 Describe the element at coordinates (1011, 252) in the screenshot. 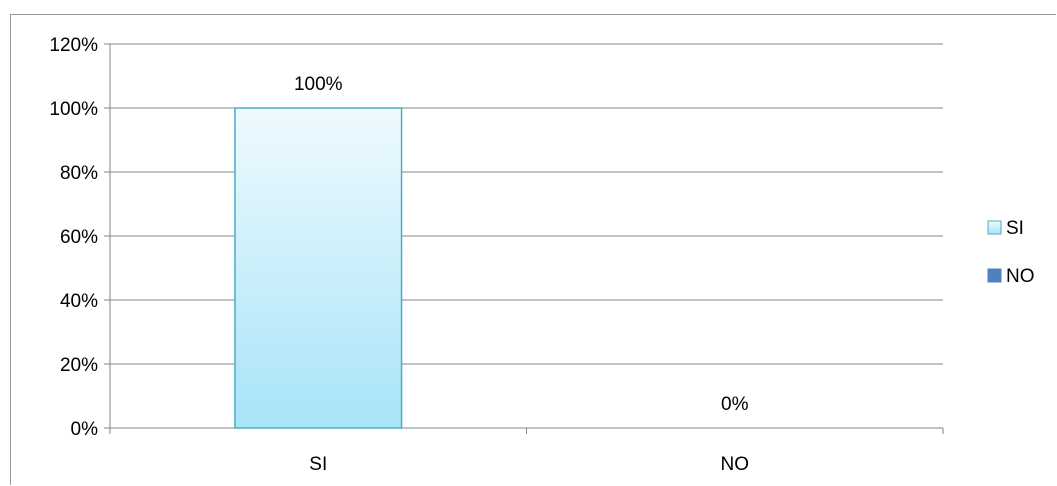

I see `legend: SI NO` at that location.